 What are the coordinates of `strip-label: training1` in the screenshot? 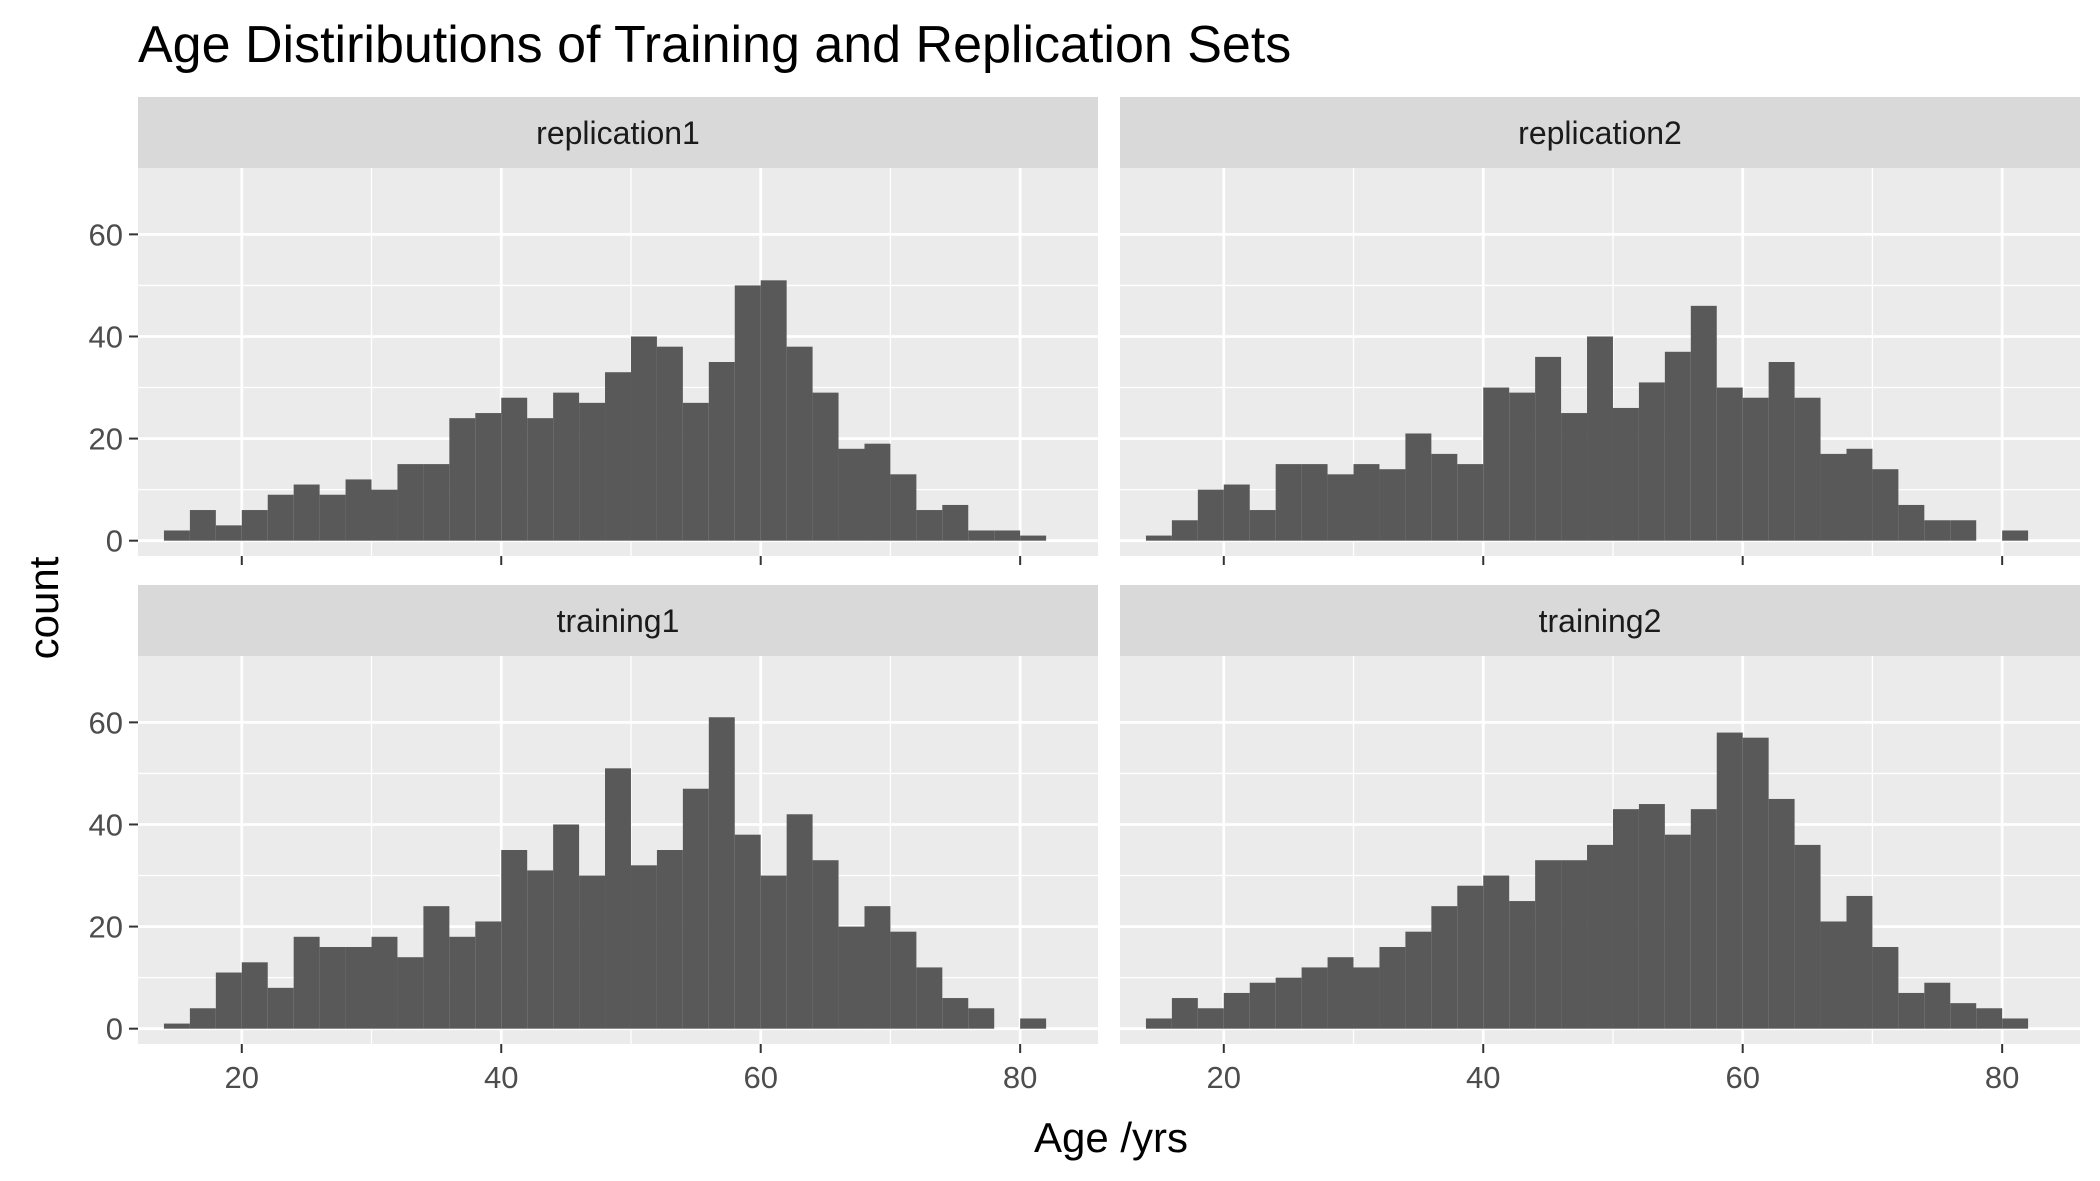 It's located at (618, 621).